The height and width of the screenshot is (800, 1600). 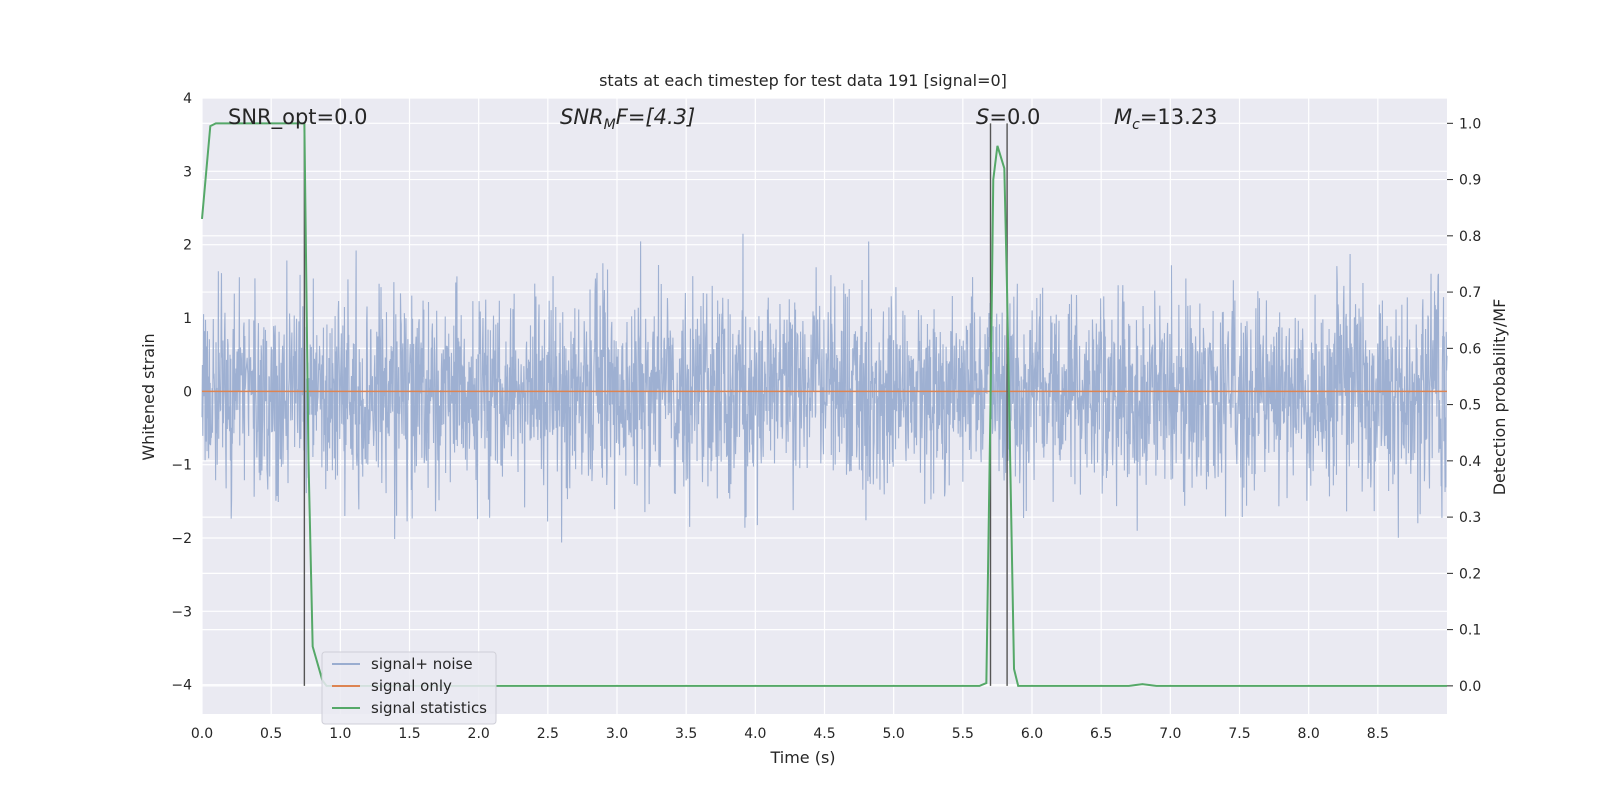 What do you see at coordinates (723, 119) in the screenshot?
I see `annotations: SNR_opt=0.0 SNRMF=[4.3] S=0.0 Mc=13.23` at bounding box center [723, 119].